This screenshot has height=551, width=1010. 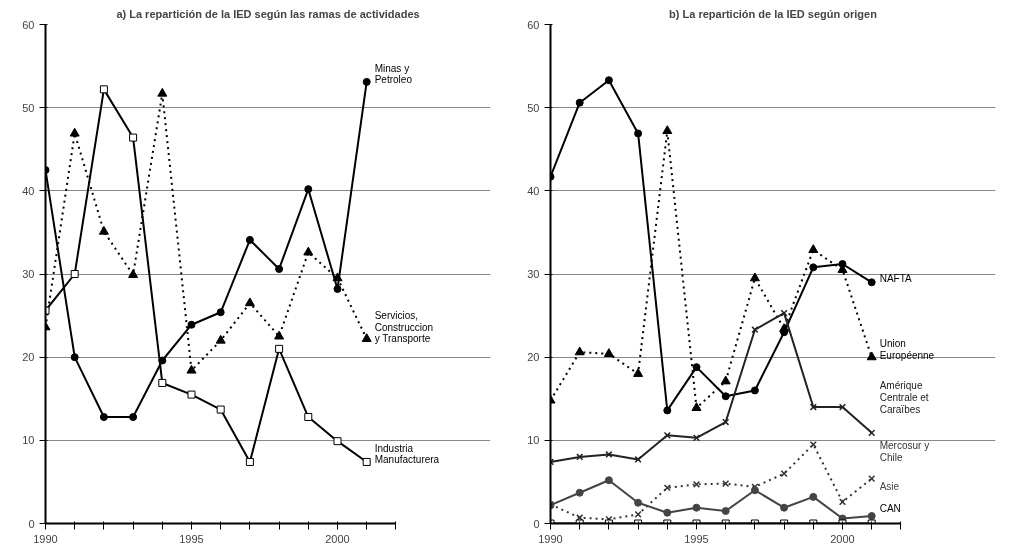 I want to click on series-label: CAN, so click(x=890, y=508).